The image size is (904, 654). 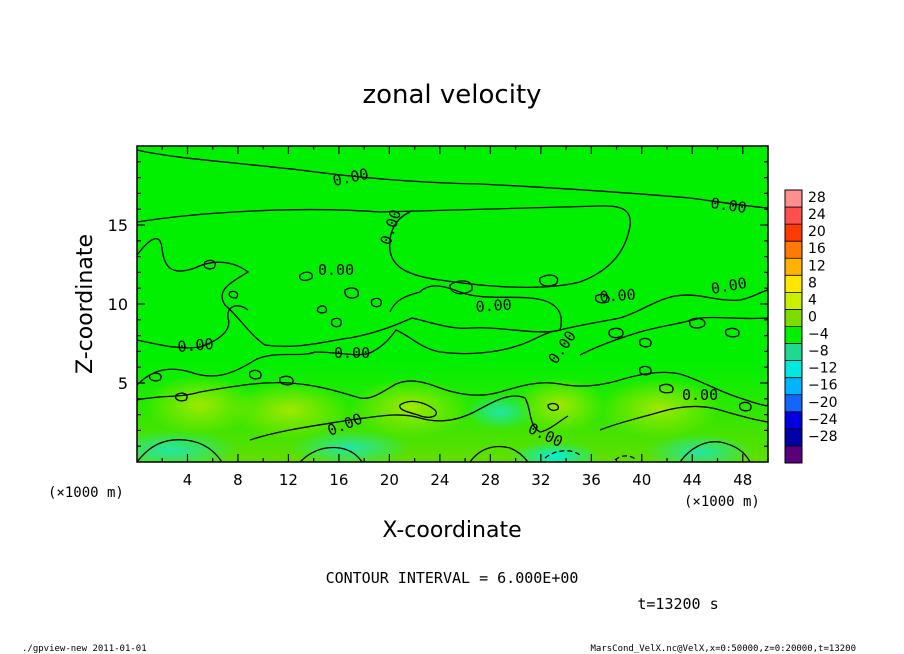 What do you see at coordinates (742, 480) in the screenshot?
I see `x-tick-label: 48` at bounding box center [742, 480].